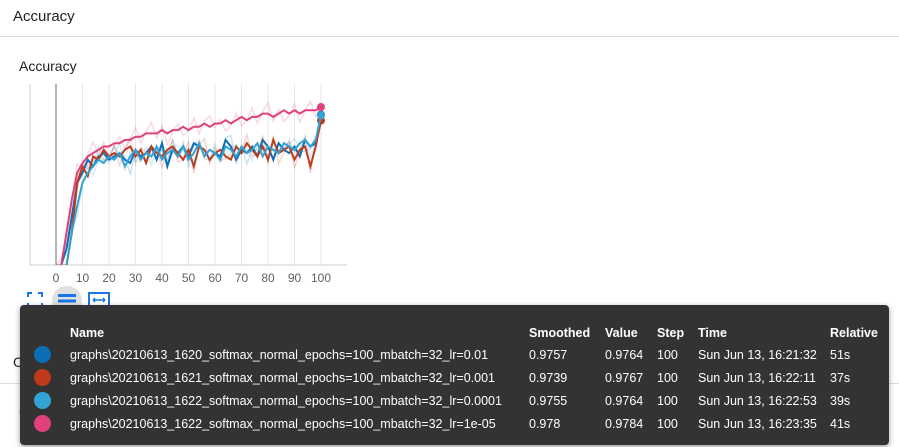 This screenshot has height=447, width=899. Describe the element at coordinates (449, 18) in the screenshot. I see `section-header: Accuracy` at that location.